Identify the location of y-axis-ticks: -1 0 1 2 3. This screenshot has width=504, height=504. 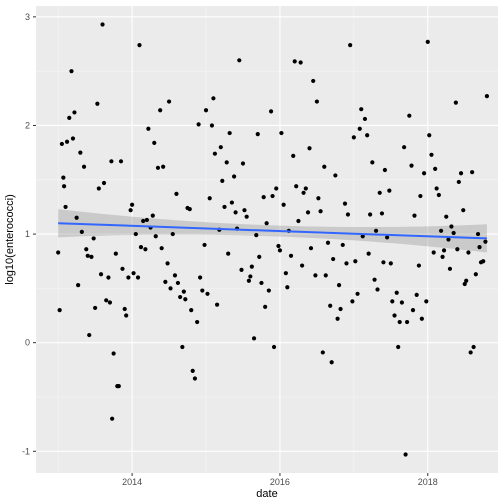
(29, 234).